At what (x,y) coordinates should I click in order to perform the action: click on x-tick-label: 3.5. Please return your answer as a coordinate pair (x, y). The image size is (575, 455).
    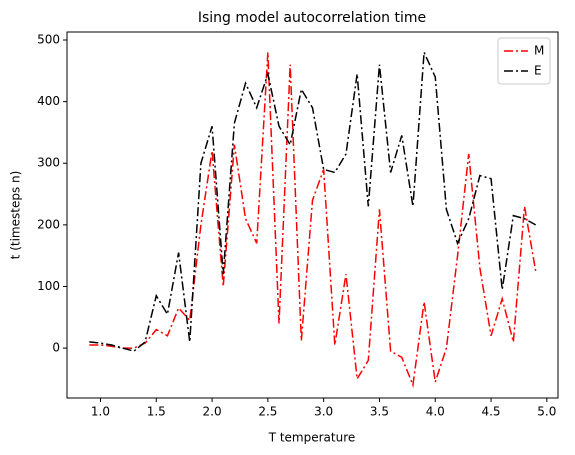
    Looking at the image, I should click on (379, 412).